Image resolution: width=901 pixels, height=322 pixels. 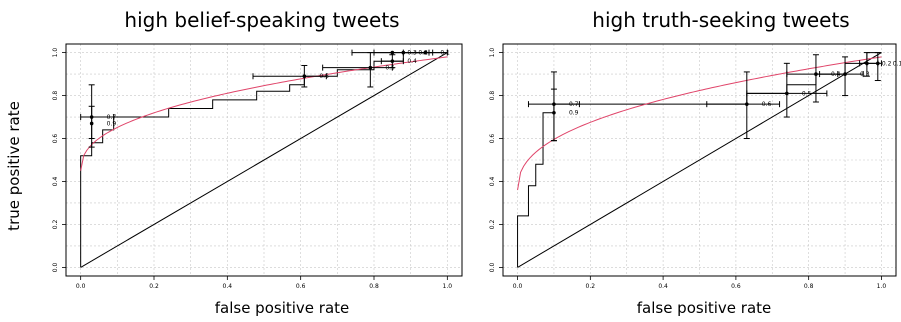 What do you see at coordinates (887, 63) in the screenshot?
I see `threshold-label: 0.2` at bounding box center [887, 63].